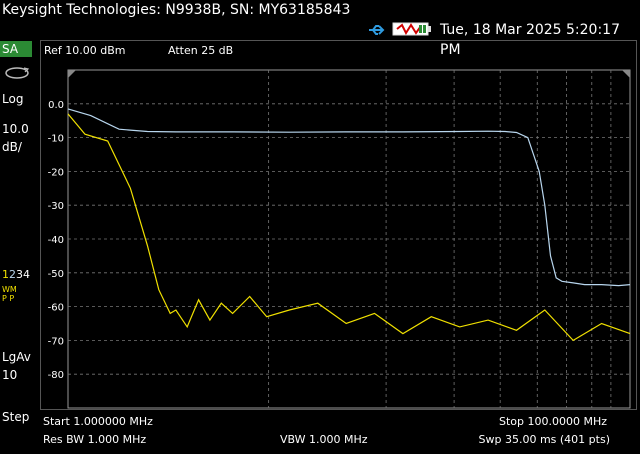 The width and height of the screenshot is (640, 454). Describe the element at coordinates (13, 99) in the screenshot. I see `scale-type-label: Log` at that location.